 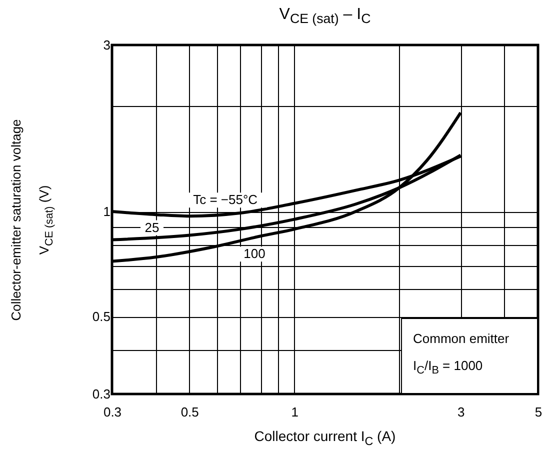 I want to click on chart-title: V$_{CE (sat)}$ – I$_{C}$, so click(x=325, y=16).